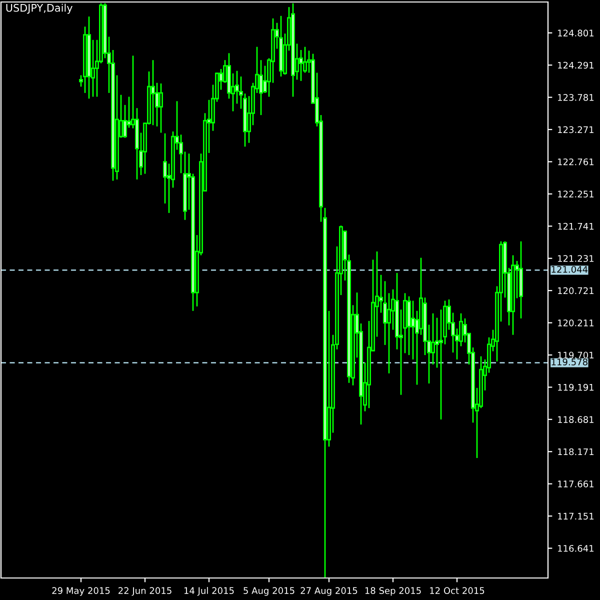 This screenshot has width=600, height=600. I want to click on y-tick-label: 122.251, so click(576, 194).